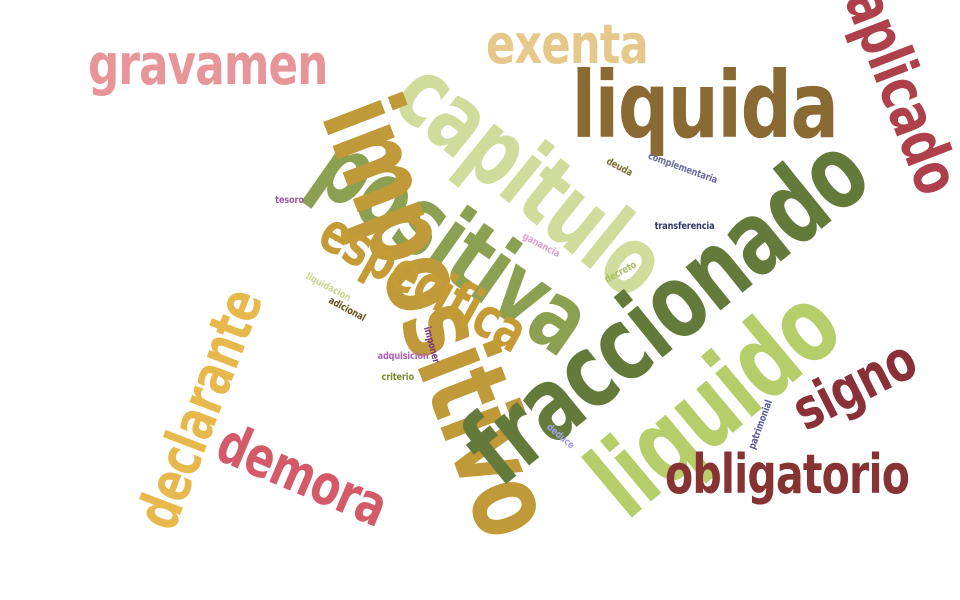 Image resolution: width=960 pixels, height=600 pixels. What do you see at coordinates (684, 226) in the screenshot?
I see `word-transferencia: transferencia` at bounding box center [684, 226].